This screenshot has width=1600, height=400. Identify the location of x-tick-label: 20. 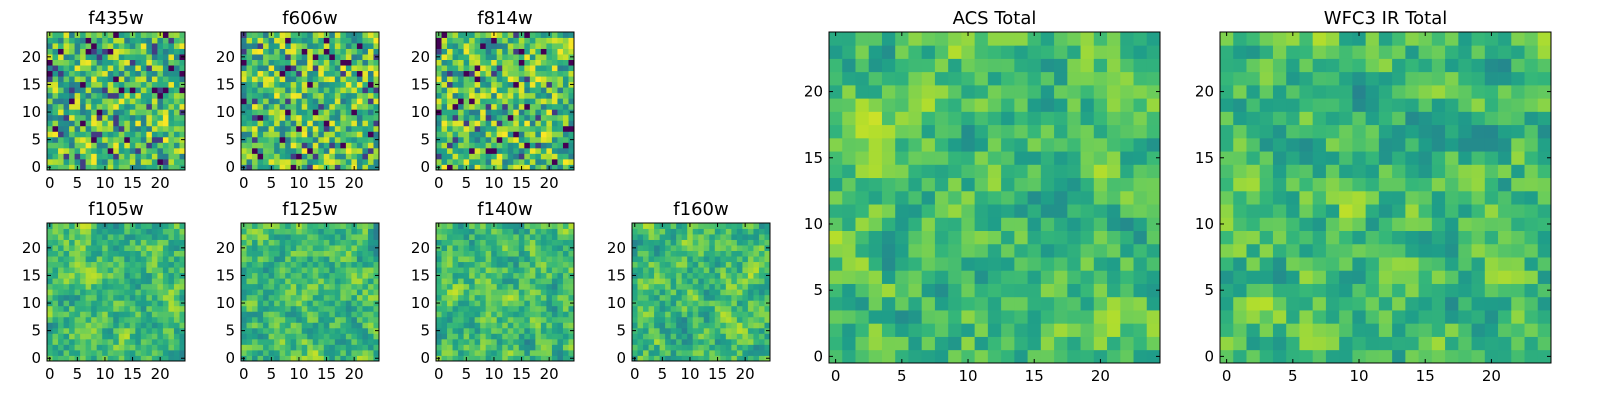
(745, 374).